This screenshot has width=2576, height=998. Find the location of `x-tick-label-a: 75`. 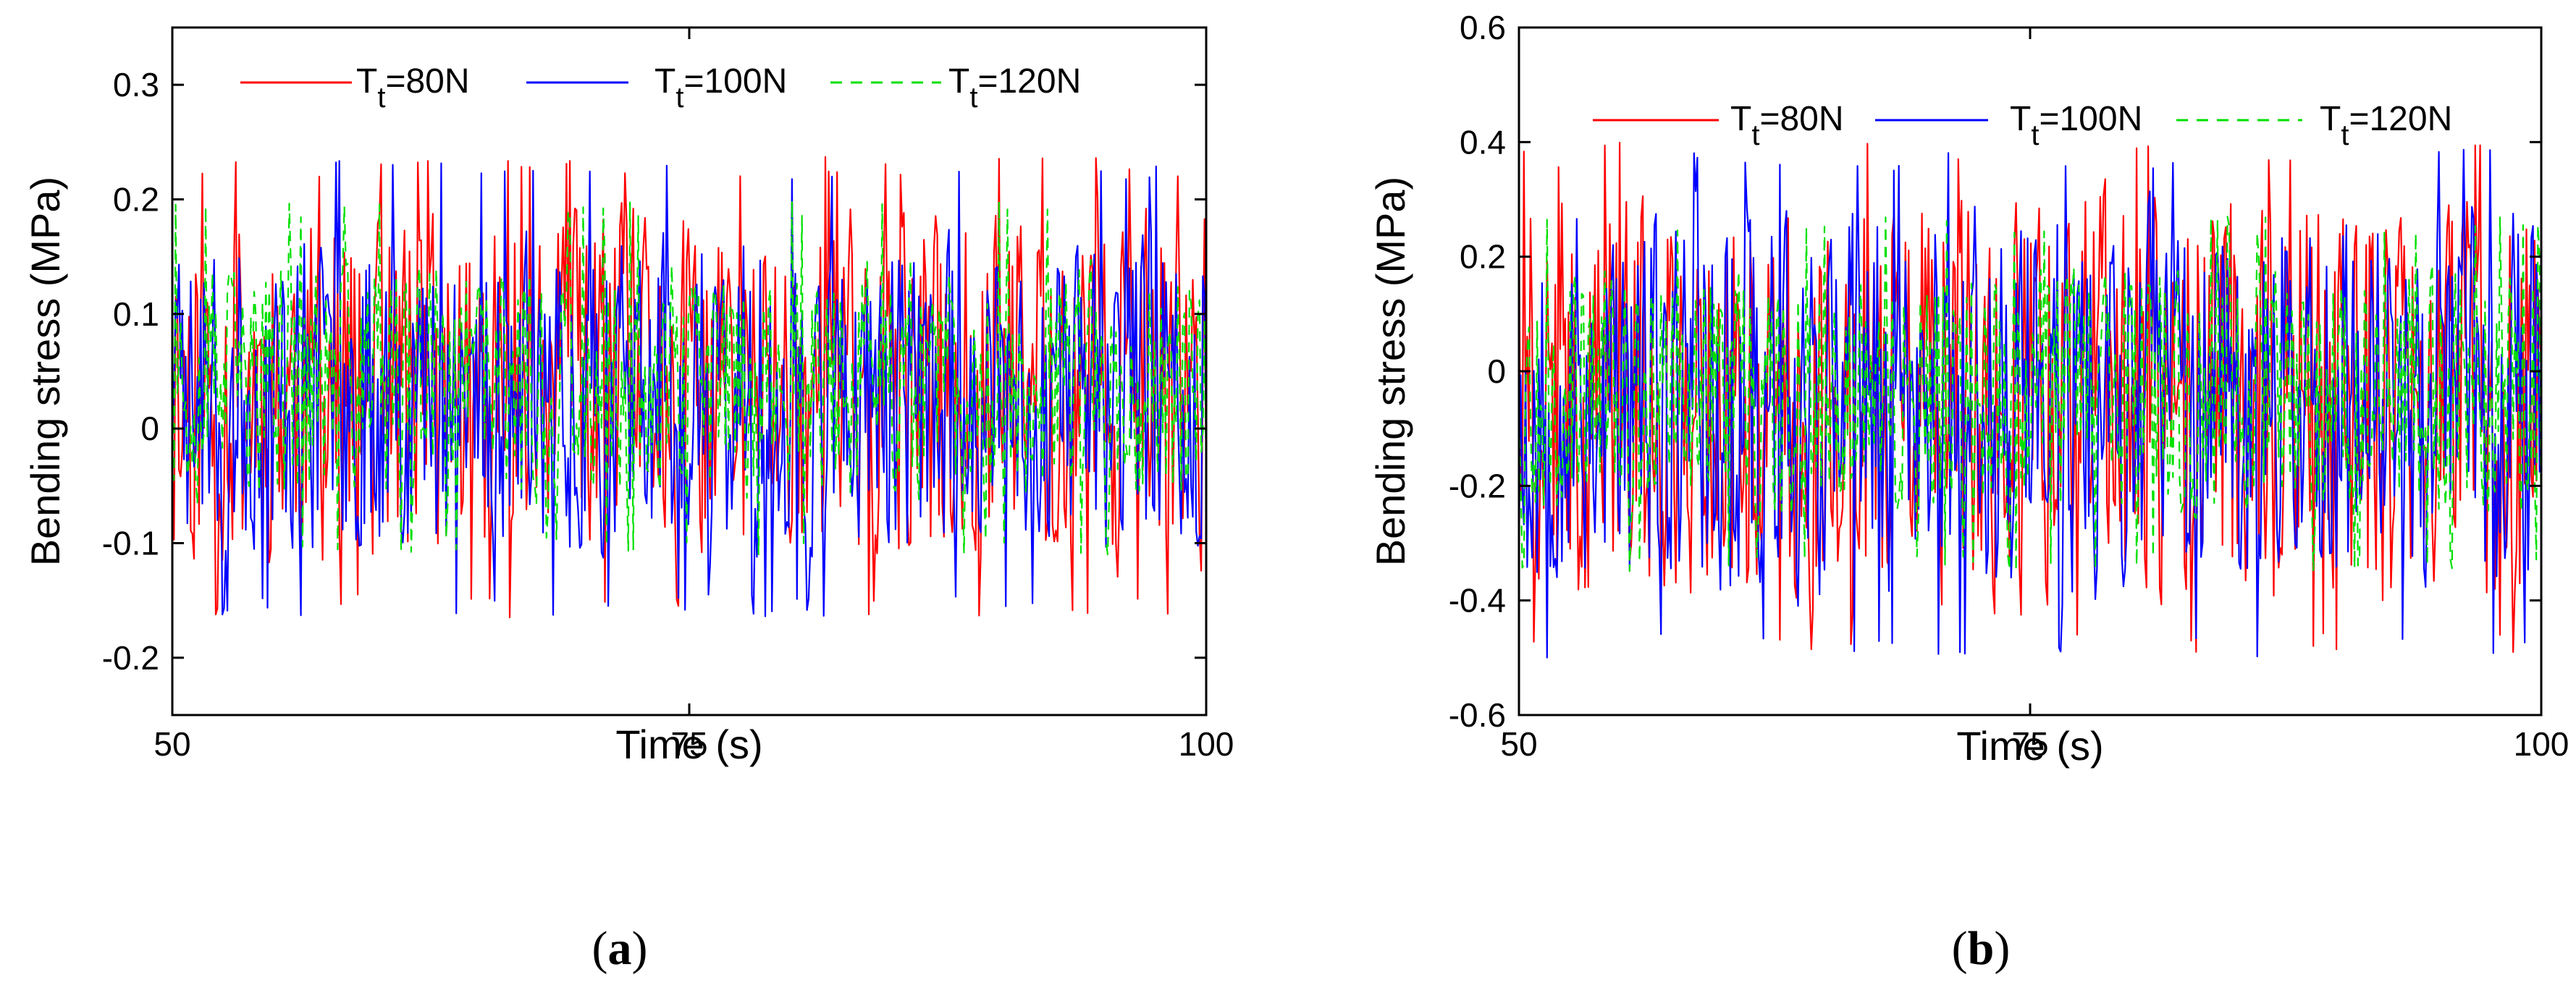

x-tick-label-a: 75 is located at coordinates (688, 744).